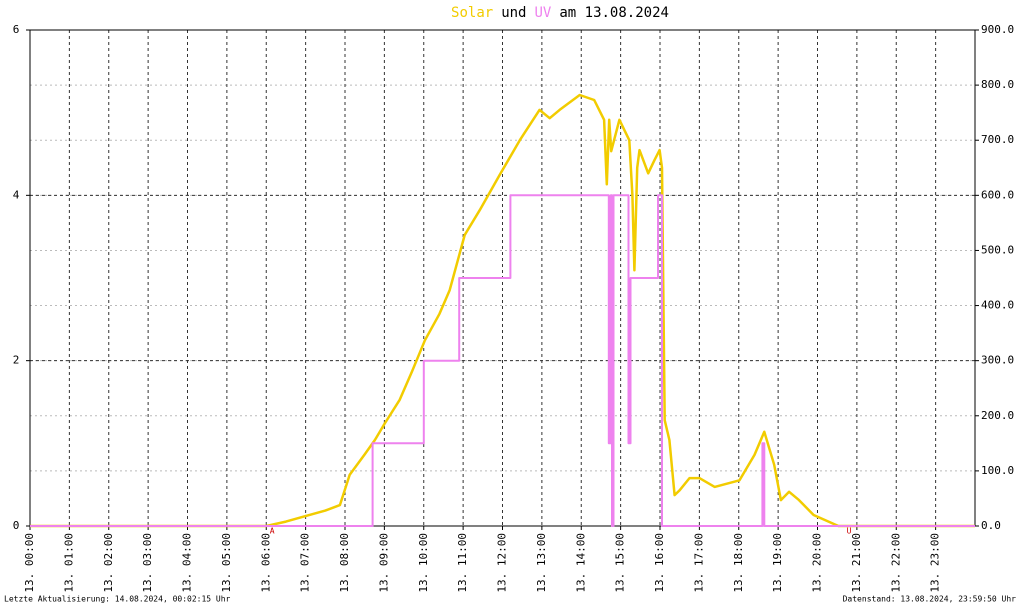 This screenshot has height=606, width=1020. I want to click on y2-tick-label: 400.0, so click(997, 305).